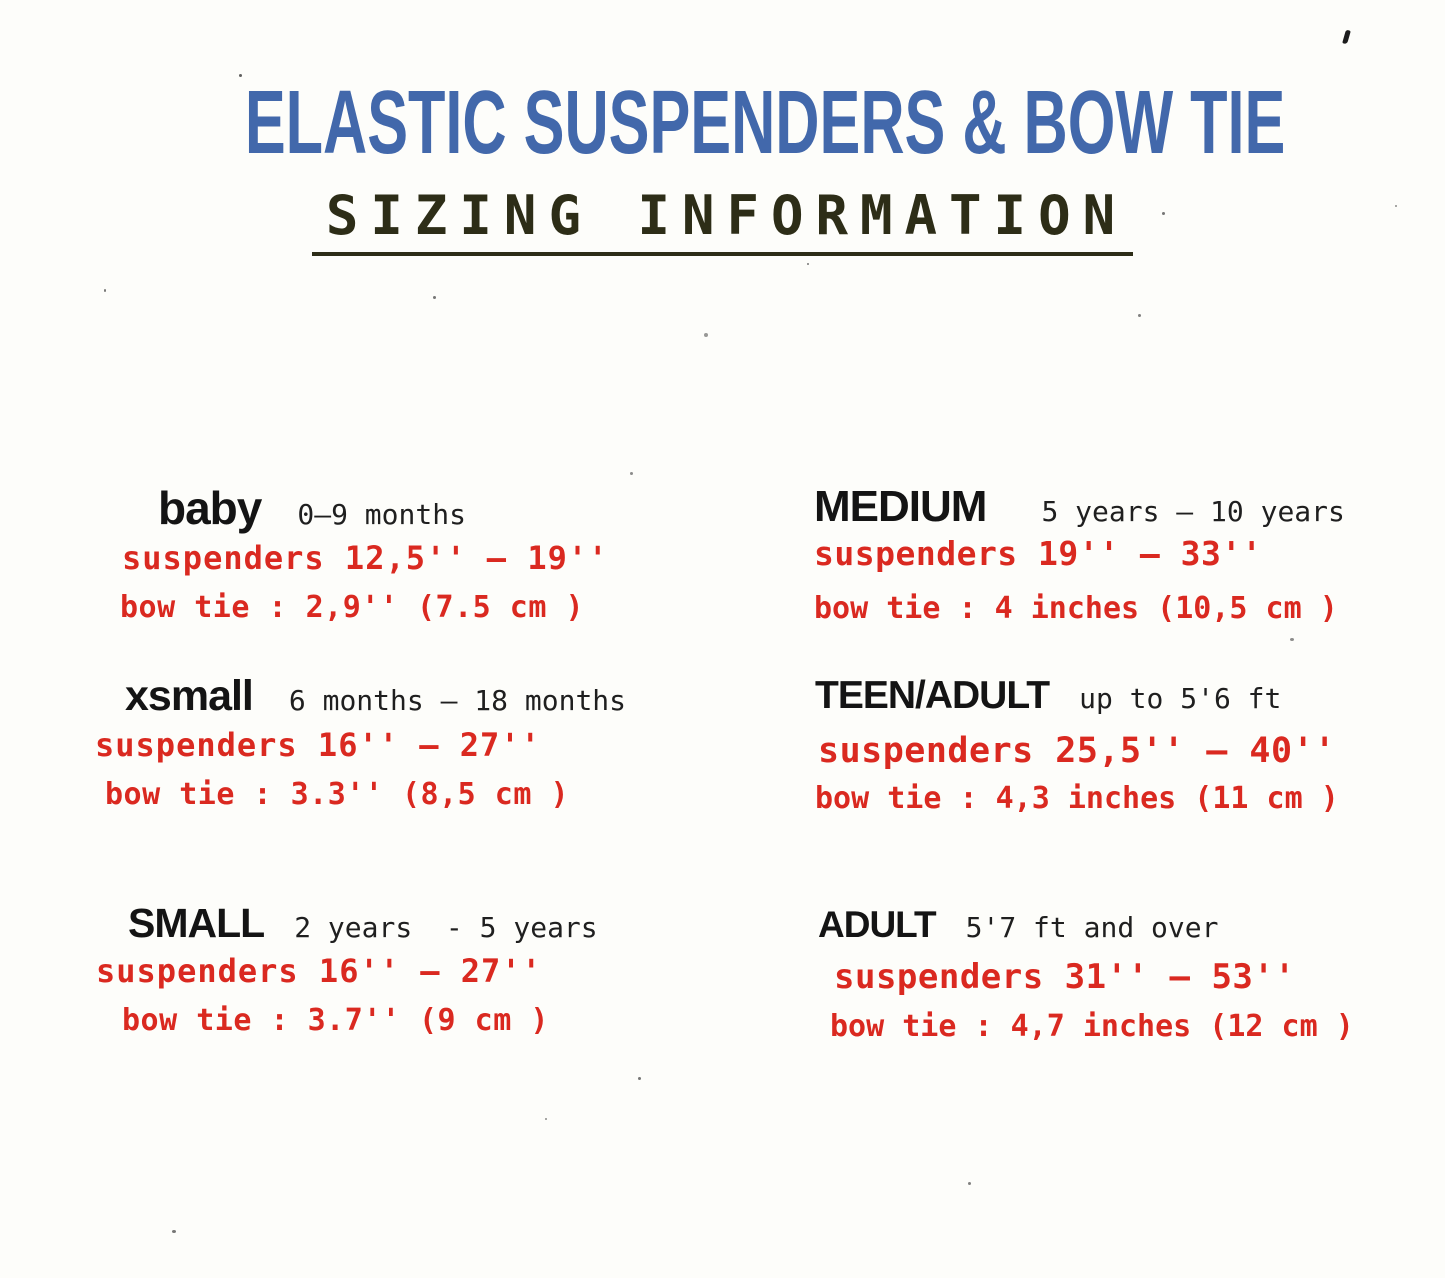 Image resolution: width=1445 pixels, height=1278 pixels. Describe the element at coordinates (932, 695) in the screenshot. I see `size-label: TEEN/ADULT` at that location.